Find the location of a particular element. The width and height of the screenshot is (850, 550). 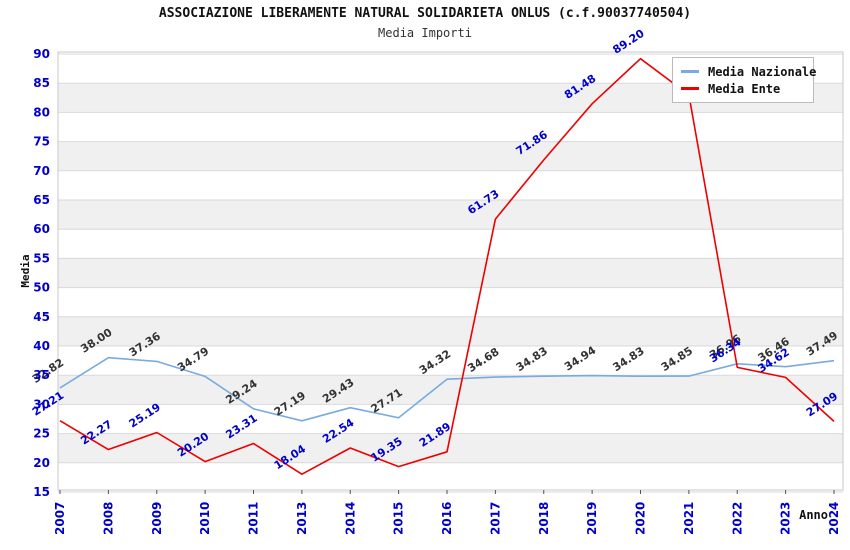

y-tick-label: 70 is located at coordinates (41, 171).